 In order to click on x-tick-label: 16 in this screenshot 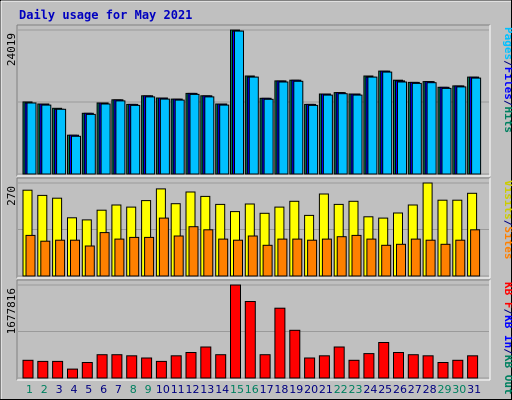, I will do `click(252, 389)`.